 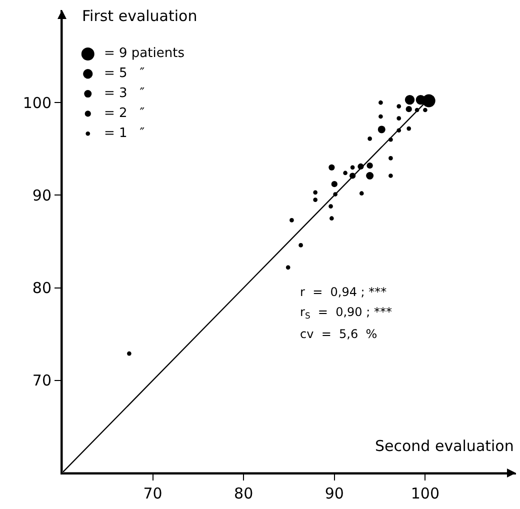 I want to click on y-axis-title: First evaluation, so click(x=140, y=16).